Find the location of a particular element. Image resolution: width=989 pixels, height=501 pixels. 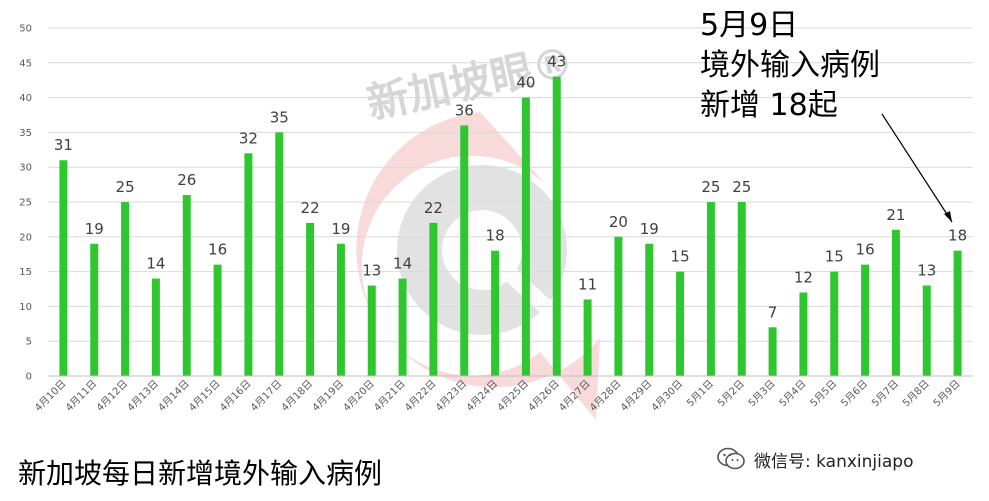

annotation-value: 新增 18起 is located at coordinates (769, 105).